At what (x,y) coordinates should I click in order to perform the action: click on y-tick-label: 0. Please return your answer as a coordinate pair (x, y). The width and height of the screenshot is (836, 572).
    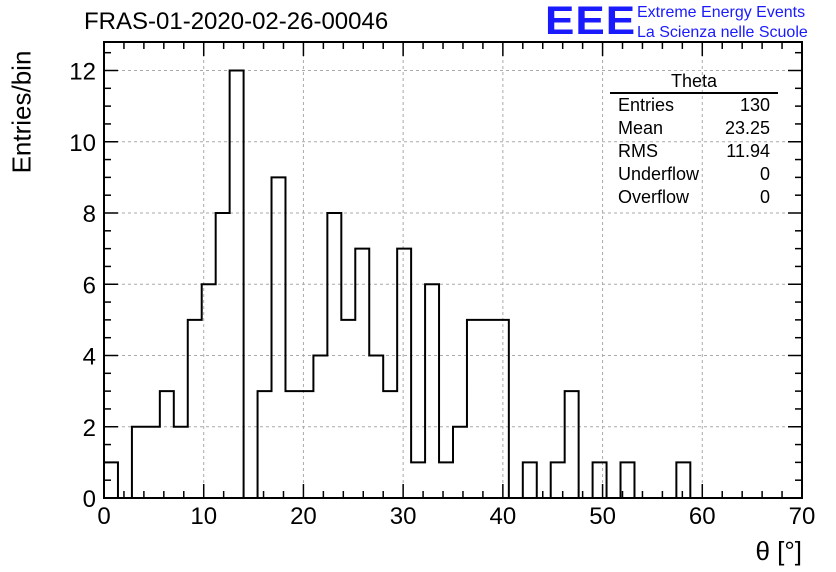
    Looking at the image, I should click on (89, 499).